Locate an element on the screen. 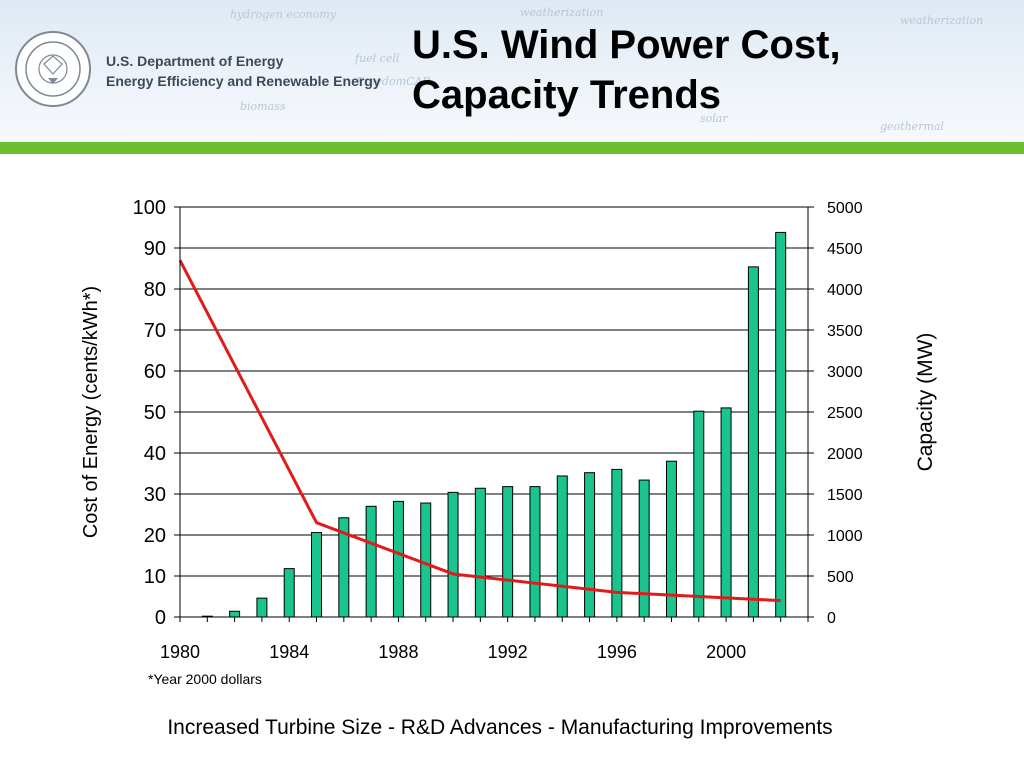  left-tick-label: 100 is located at coordinates (149, 208).